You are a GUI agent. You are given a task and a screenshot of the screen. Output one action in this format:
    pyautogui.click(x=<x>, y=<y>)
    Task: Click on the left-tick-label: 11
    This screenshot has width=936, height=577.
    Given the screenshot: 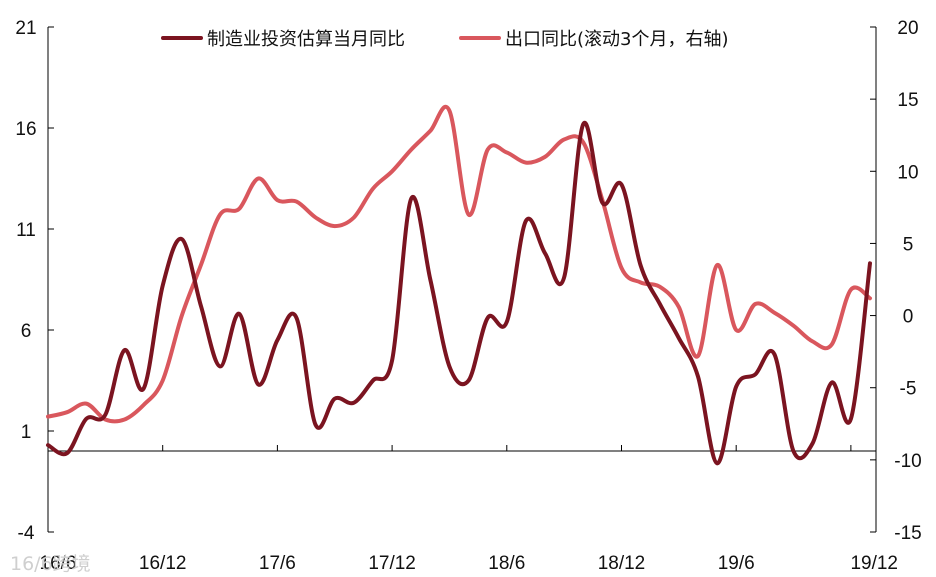 What is the action you would take?
    pyautogui.click(x=26, y=230)
    